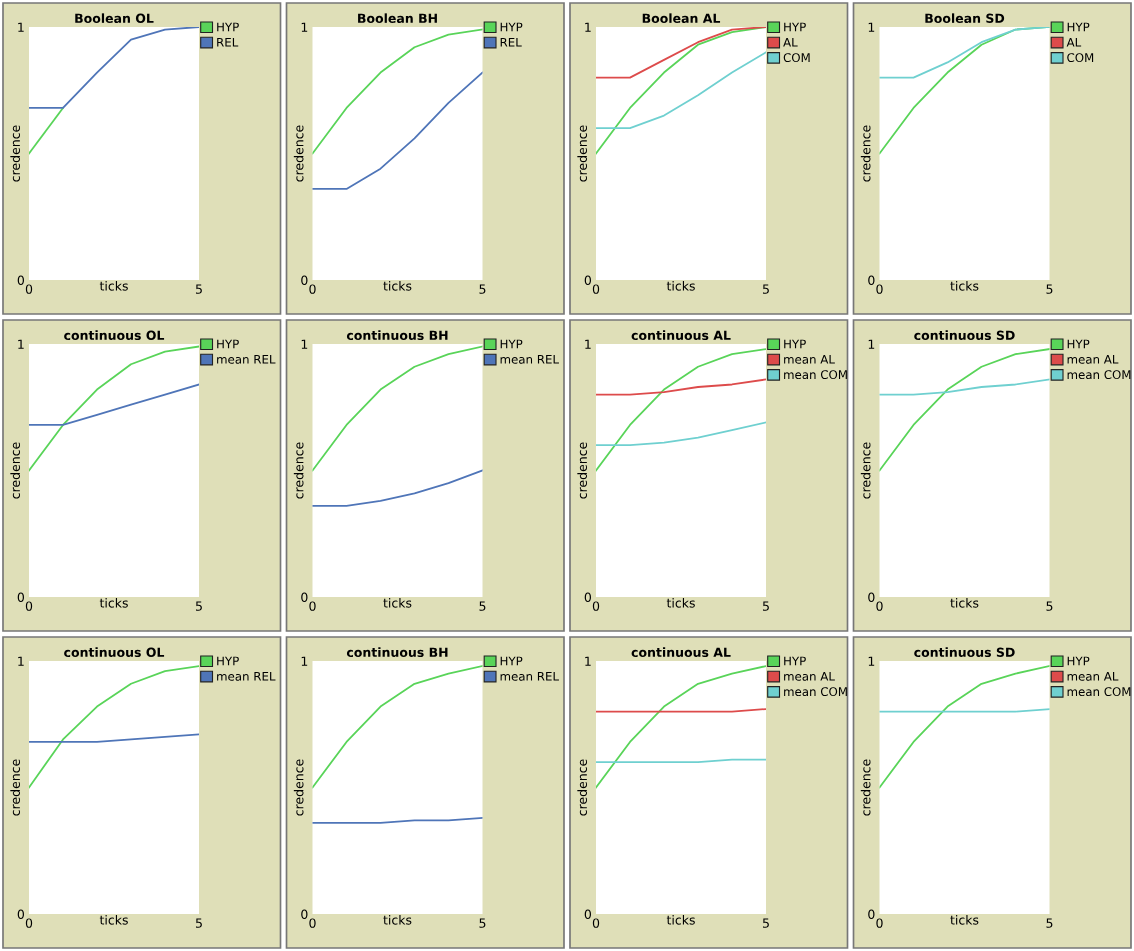 The image size is (1134, 951). Describe the element at coordinates (965, 18) in the screenshot. I see `chart-title: Boolean SD` at that location.